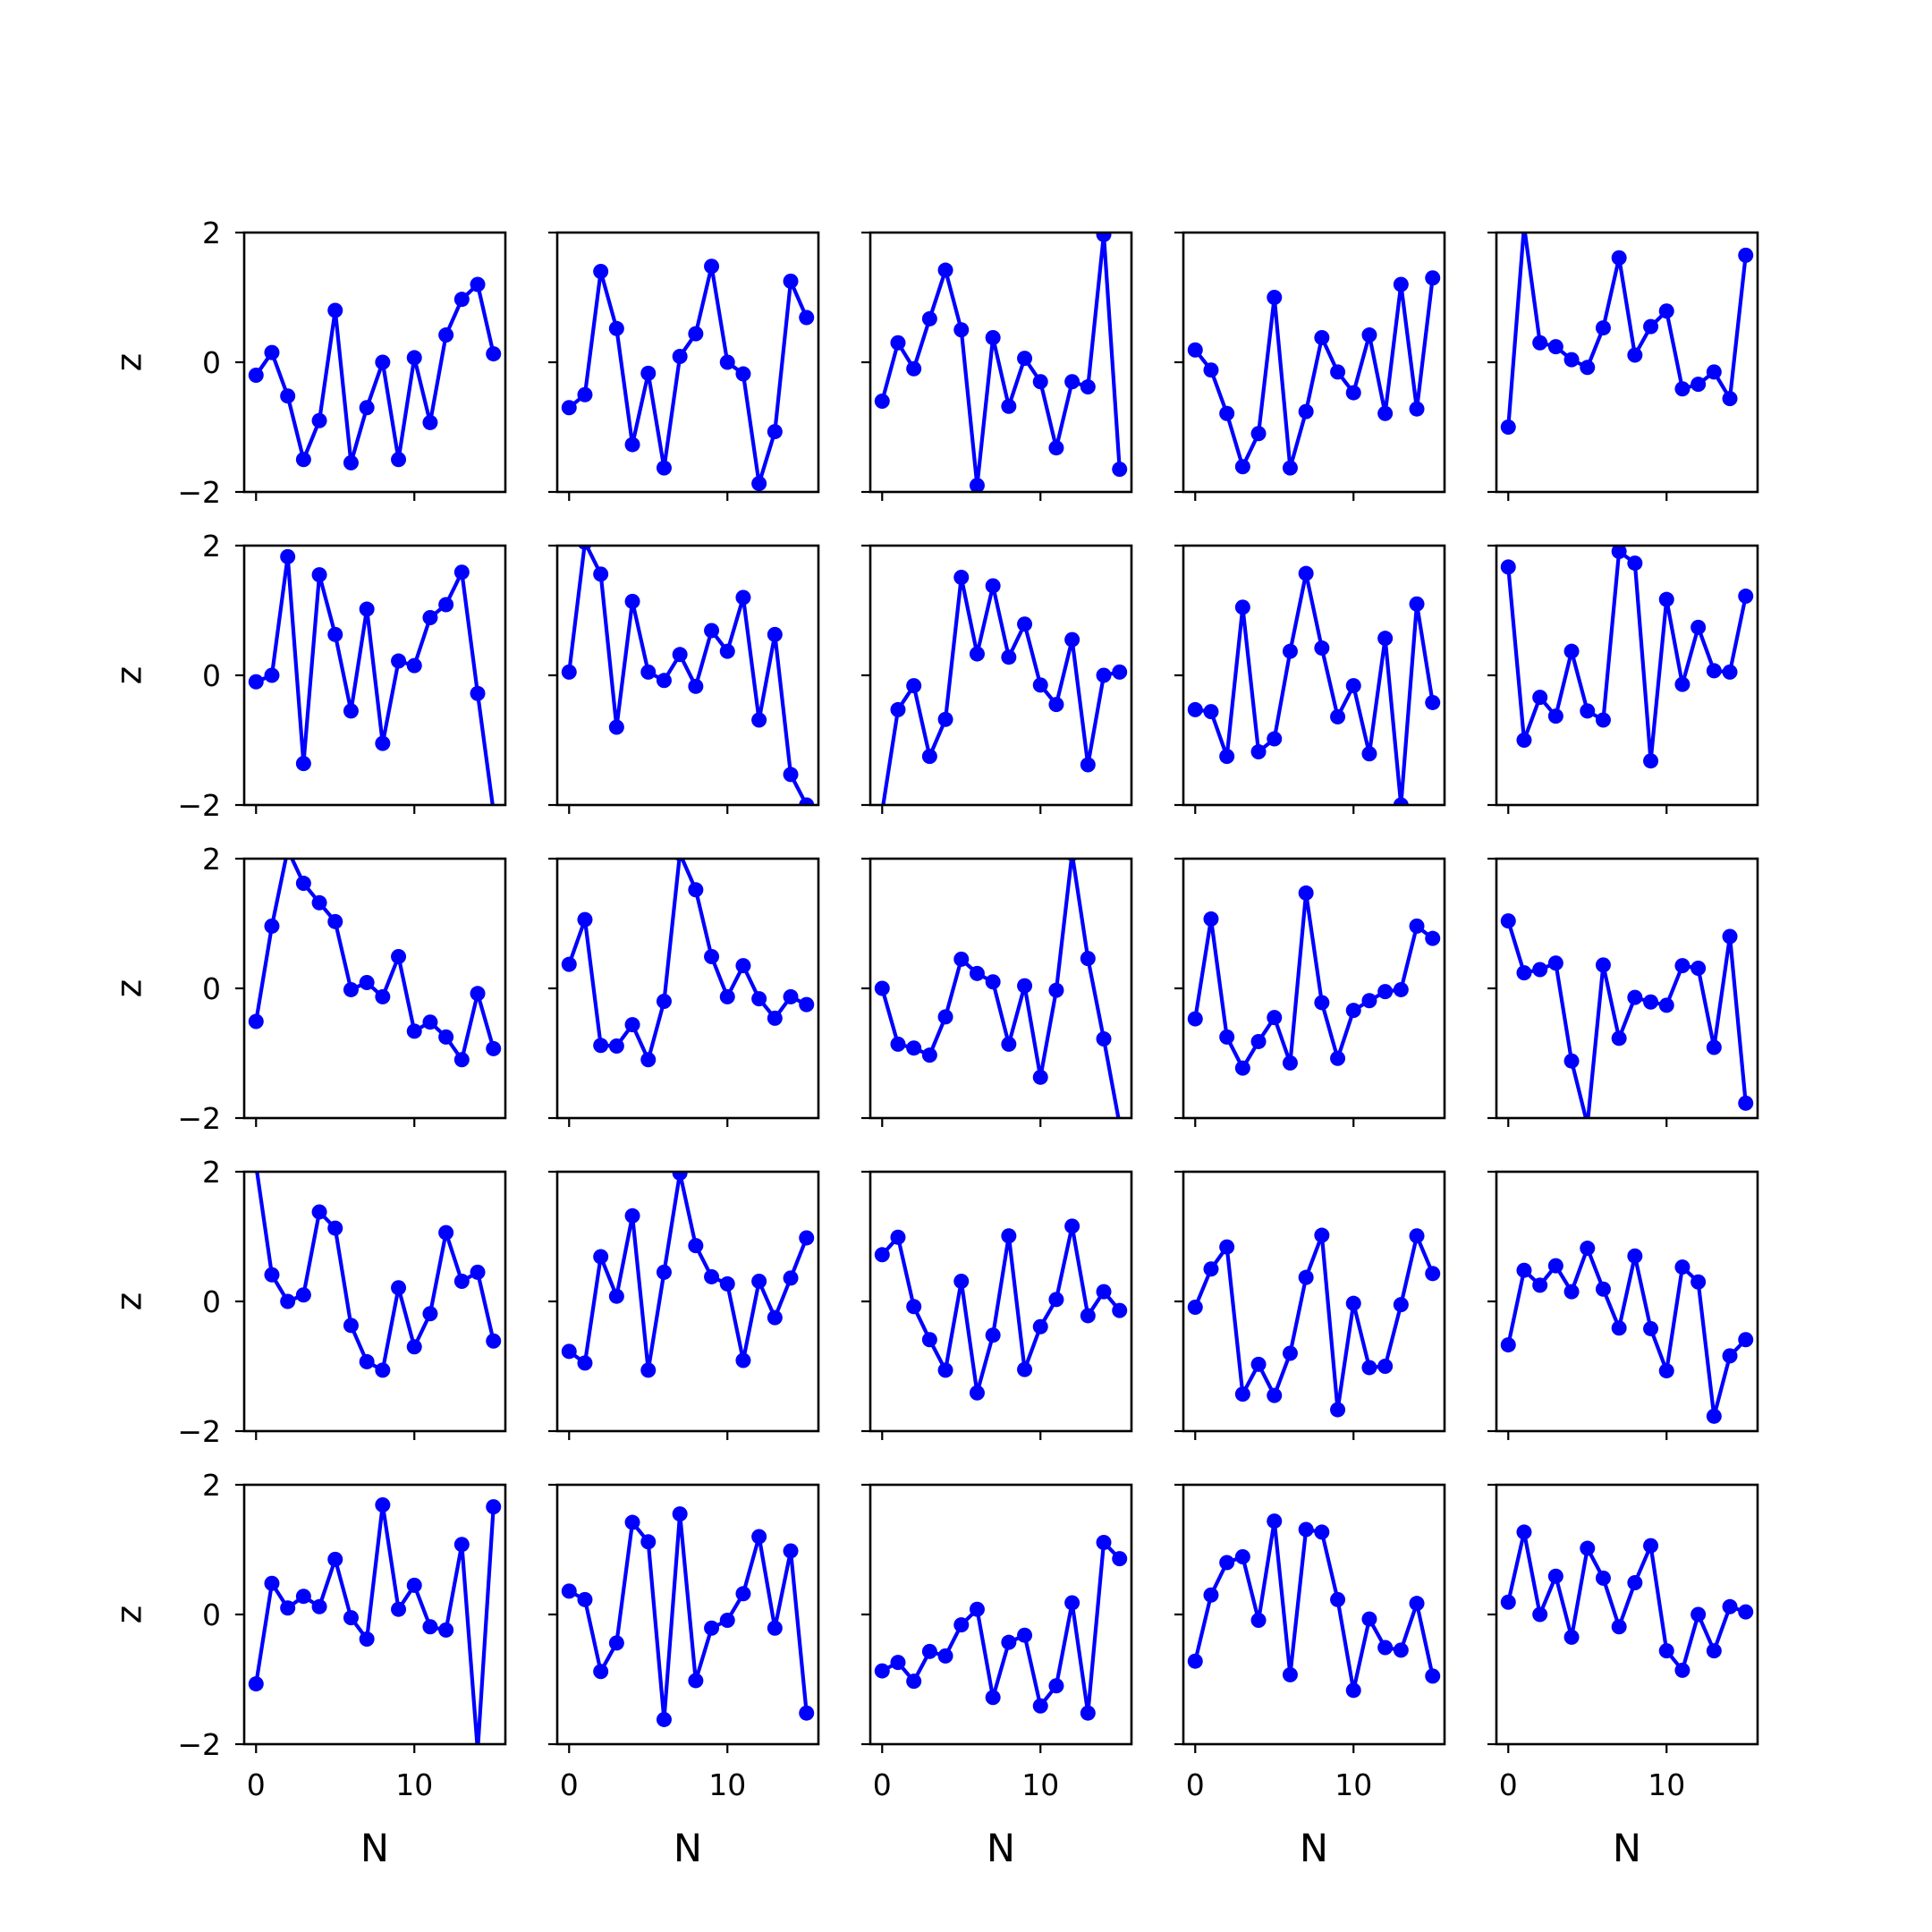 Image resolution: width=1932 pixels, height=1932 pixels. I want to click on series-r2-c3, so click(1002, 687).